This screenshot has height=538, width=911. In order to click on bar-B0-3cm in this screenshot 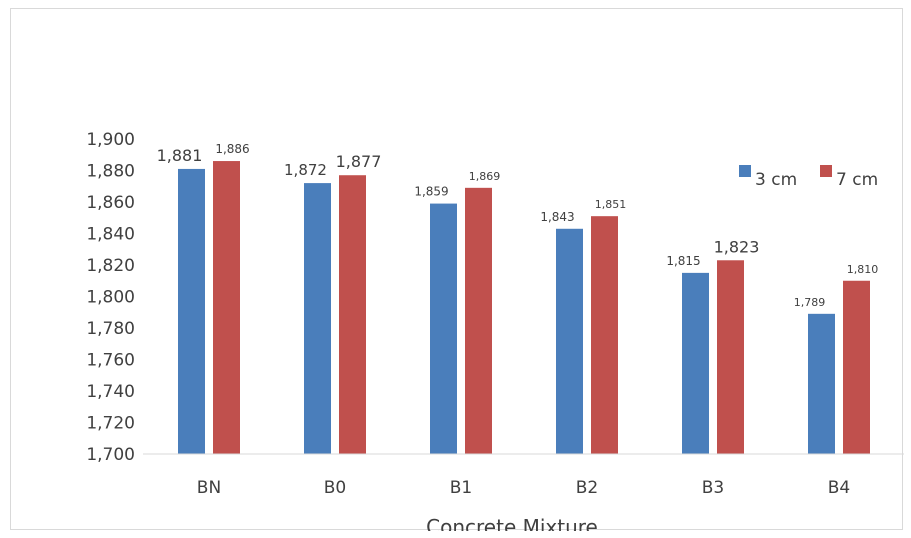, I will do `click(317, 318)`.